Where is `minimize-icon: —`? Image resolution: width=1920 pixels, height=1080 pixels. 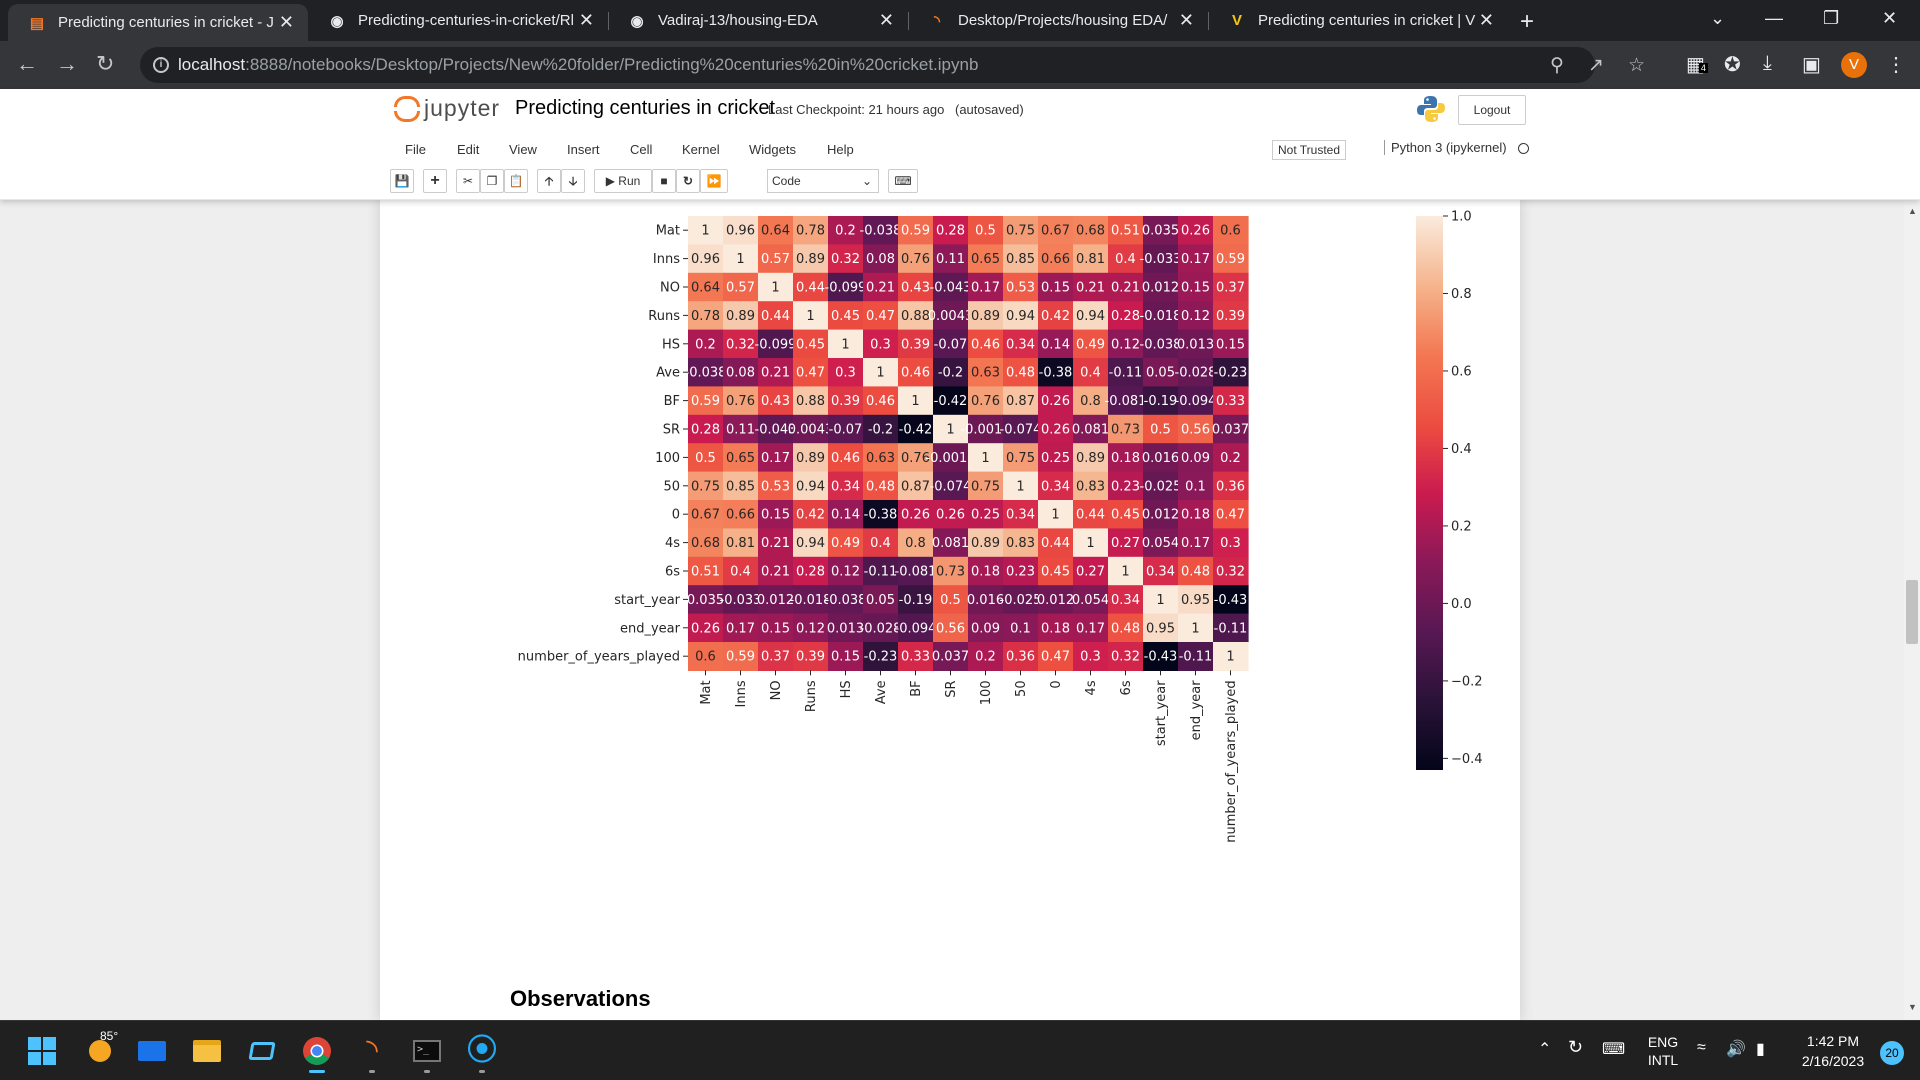 minimize-icon: — is located at coordinates (1774, 18).